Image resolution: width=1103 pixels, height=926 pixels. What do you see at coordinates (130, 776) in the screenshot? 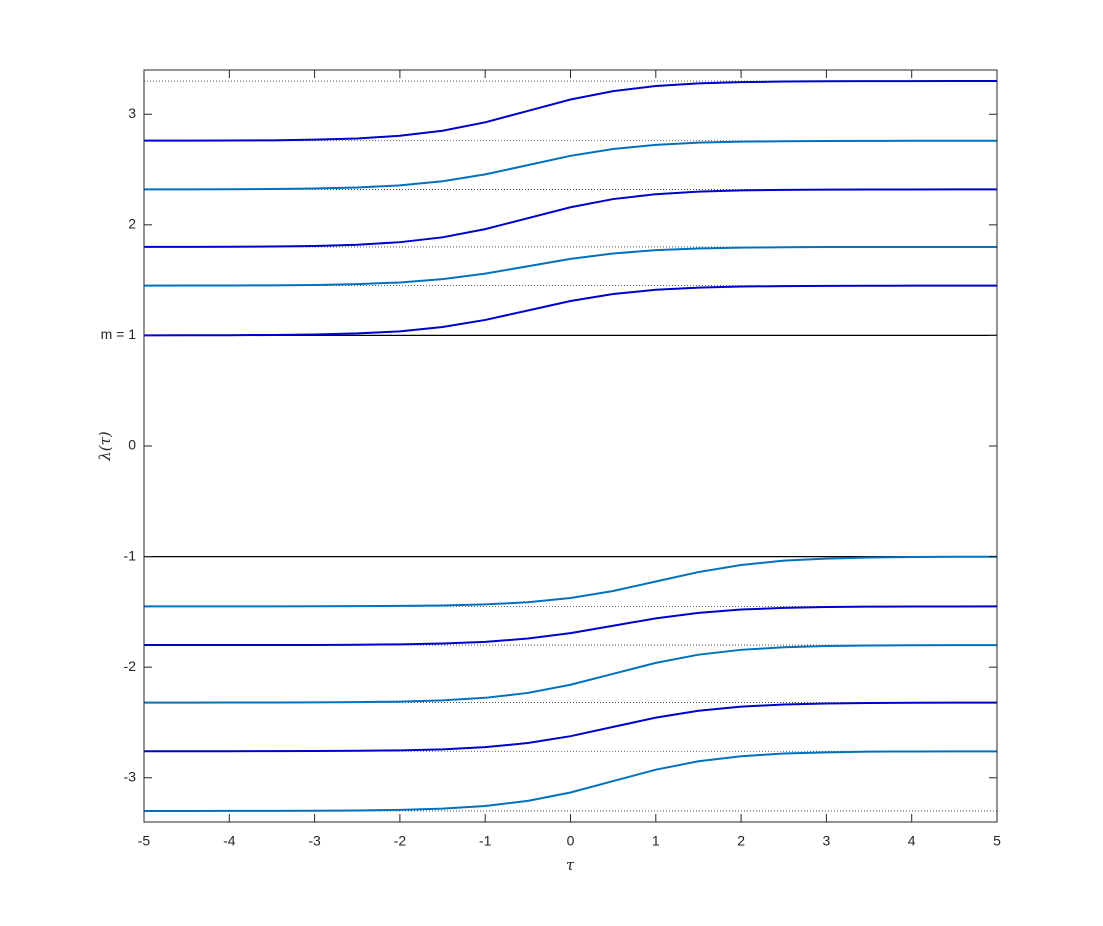
I see `y-tick-label: -3` at bounding box center [130, 776].